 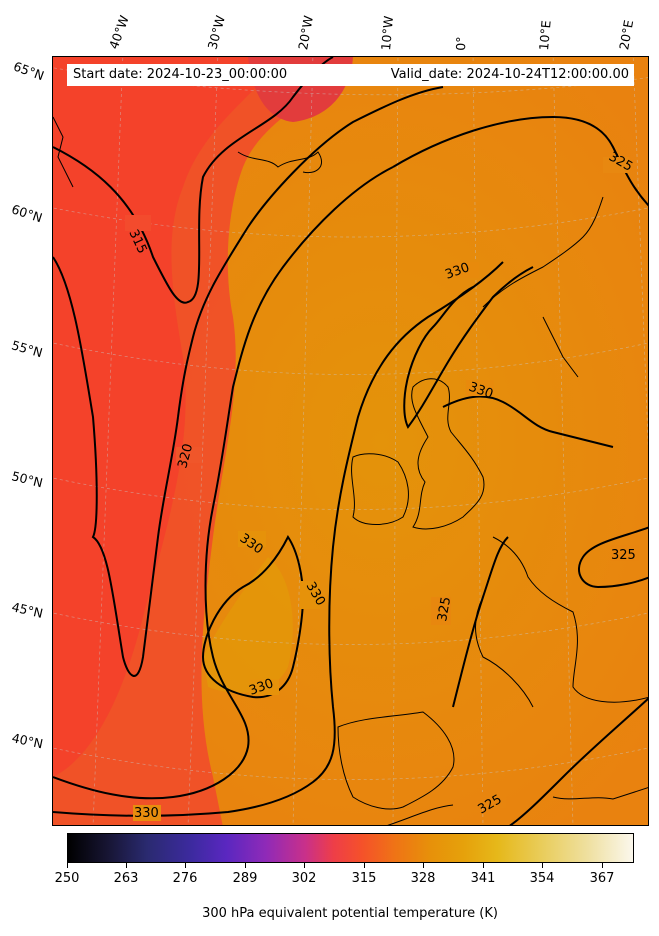 What do you see at coordinates (63, 152) in the screenshot?
I see `coast-greenland` at bounding box center [63, 152].